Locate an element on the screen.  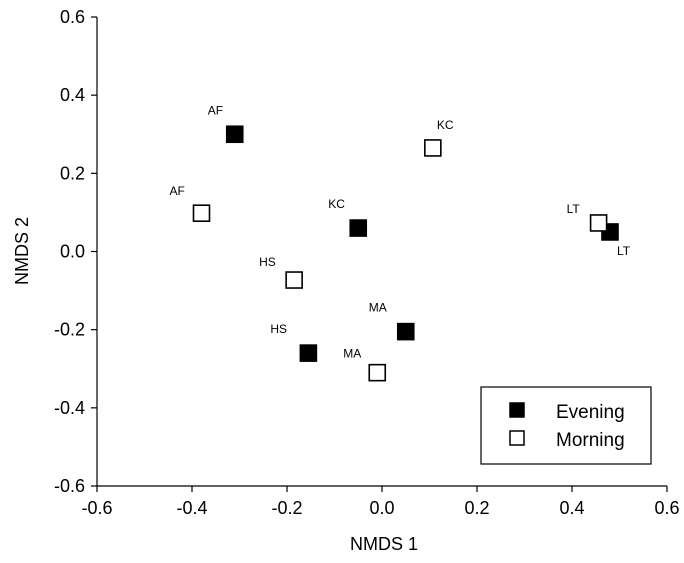
evening-point-hs is located at coordinates (308, 353).